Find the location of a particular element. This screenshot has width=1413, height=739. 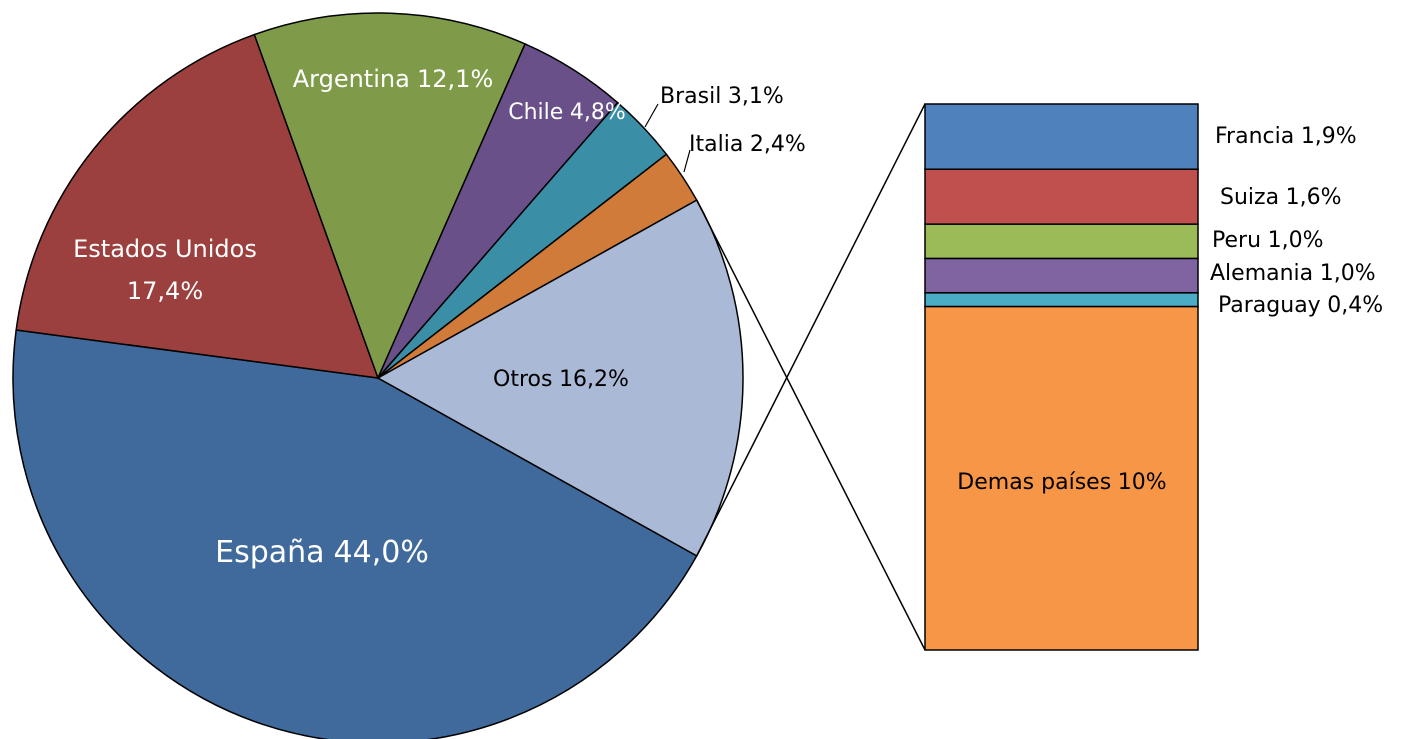

data-label: Alemania 1,0% is located at coordinates (1293, 273).